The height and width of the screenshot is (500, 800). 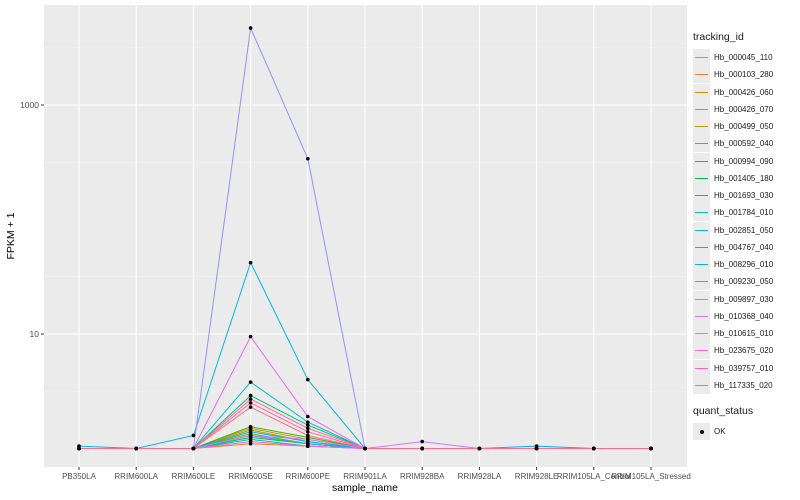 I want to click on legend-label: Hb_009897_030, so click(x=744, y=299).